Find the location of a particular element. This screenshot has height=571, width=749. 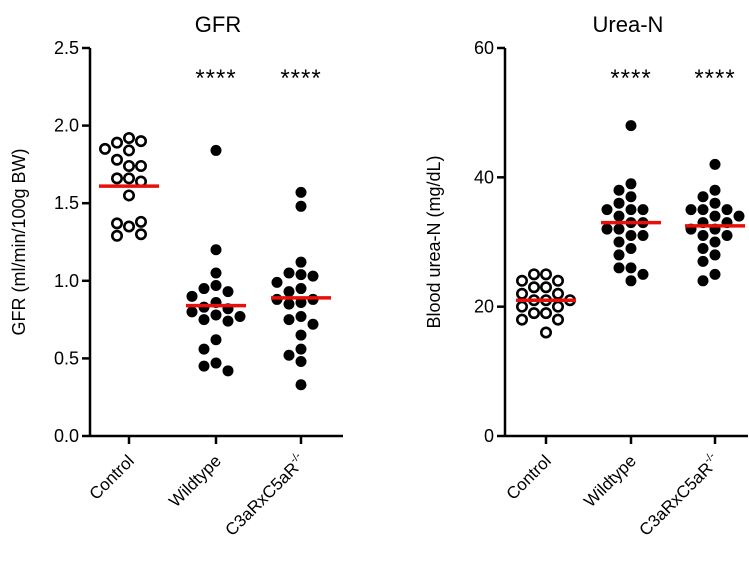

y-tick-label: 0 is located at coordinates (489, 436).